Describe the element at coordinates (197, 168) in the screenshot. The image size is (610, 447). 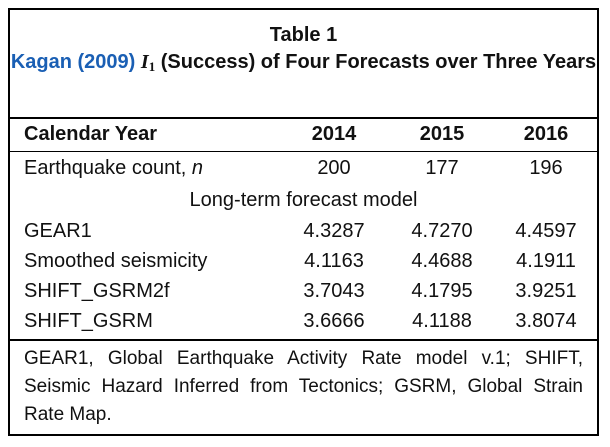
I see `count-variable: n` at that location.